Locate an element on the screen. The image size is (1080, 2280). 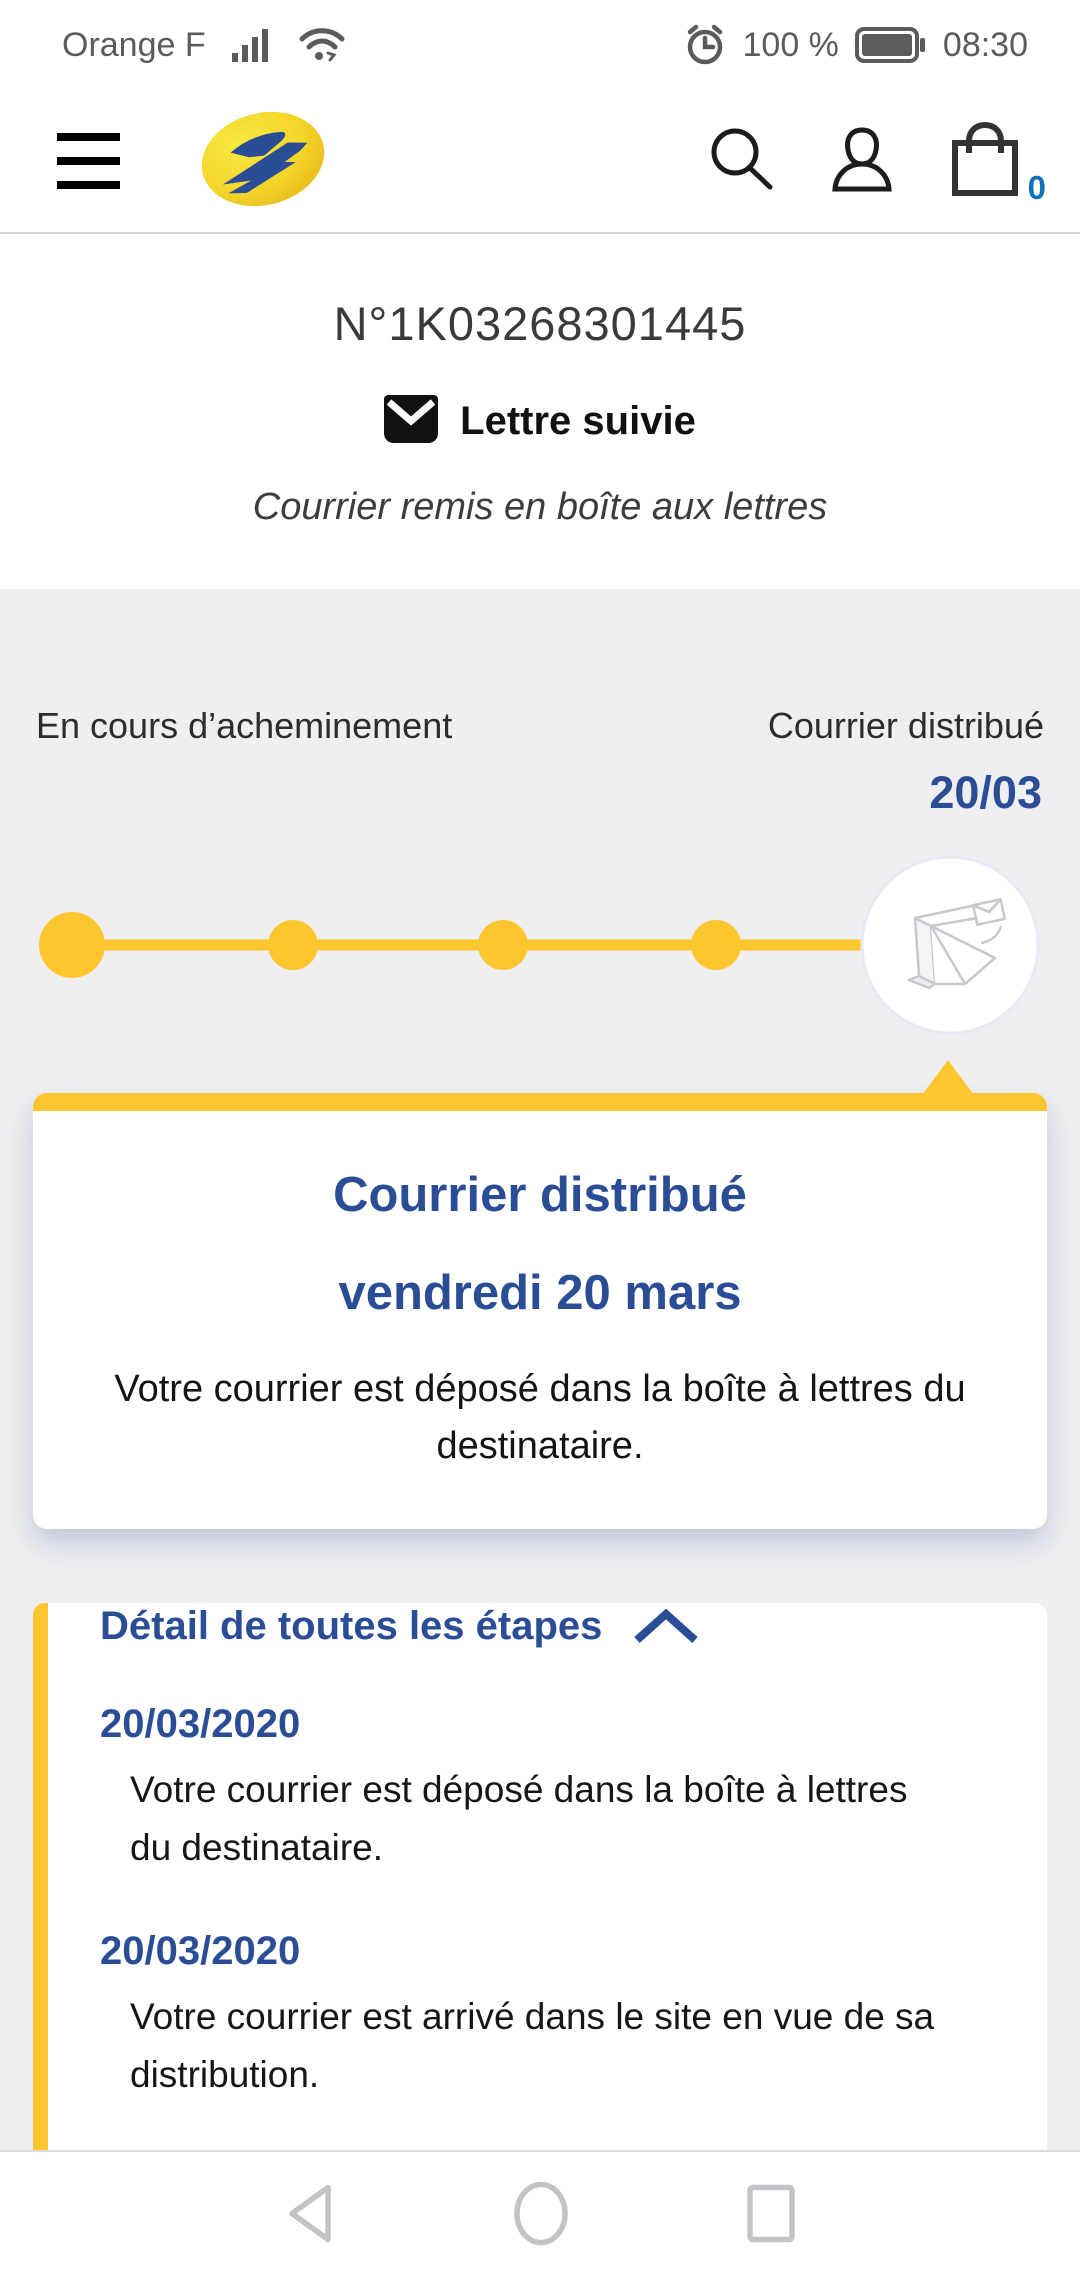
android-nav-bar is located at coordinates (540, 2215).